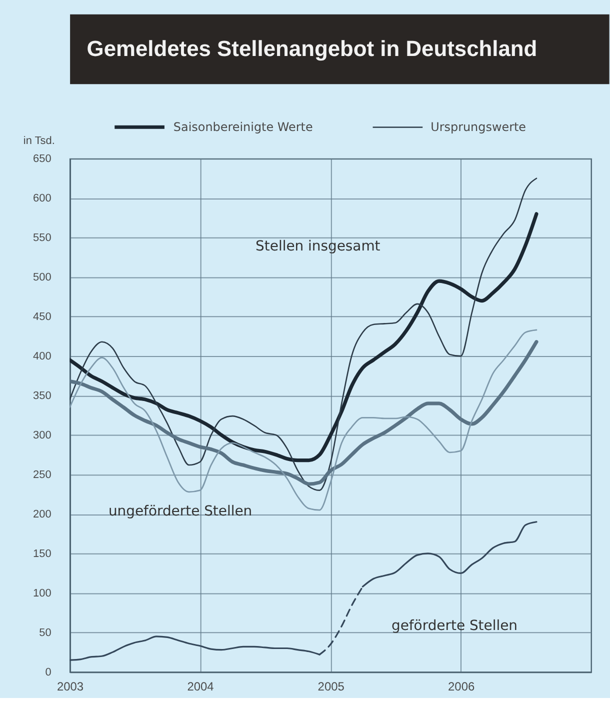 The height and width of the screenshot is (722, 610). What do you see at coordinates (312, 48) in the screenshot?
I see `chart-title: Gemeldetes Stellenangebot in Deutschland` at bounding box center [312, 48].